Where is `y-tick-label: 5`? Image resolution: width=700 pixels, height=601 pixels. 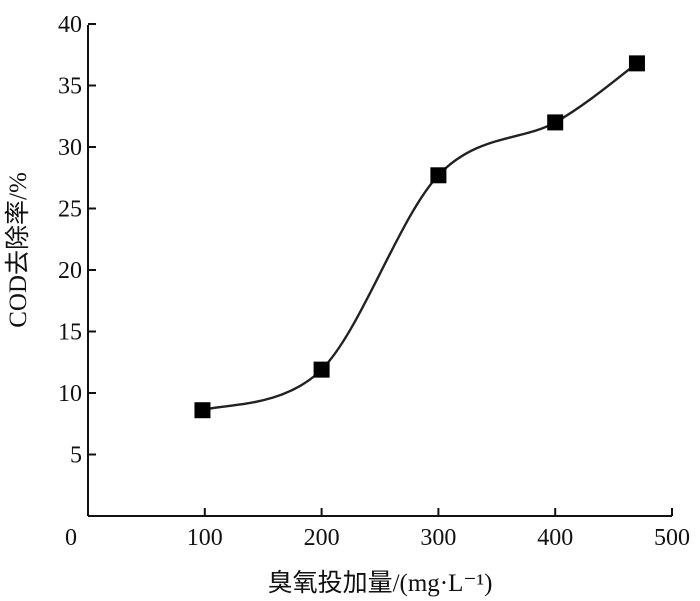 y-tick-label: 5 is located at coordinates (76, 456).